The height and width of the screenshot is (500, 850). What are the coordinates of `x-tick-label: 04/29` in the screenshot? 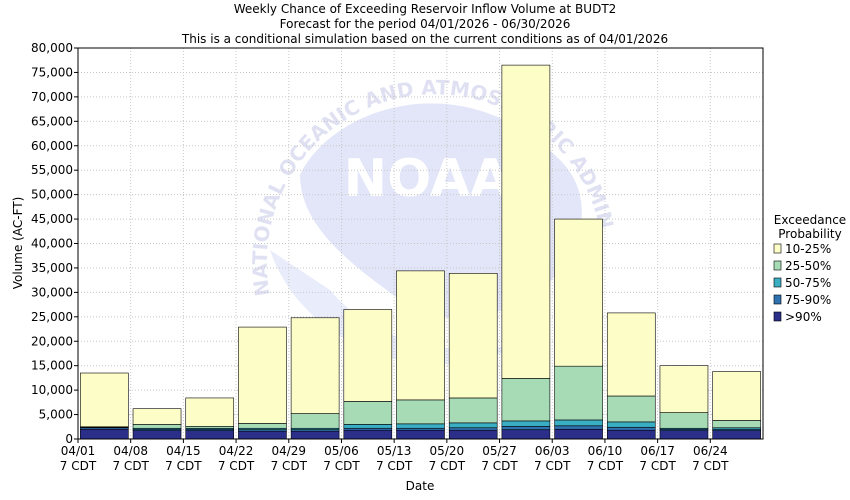 It's located at (288, 451).